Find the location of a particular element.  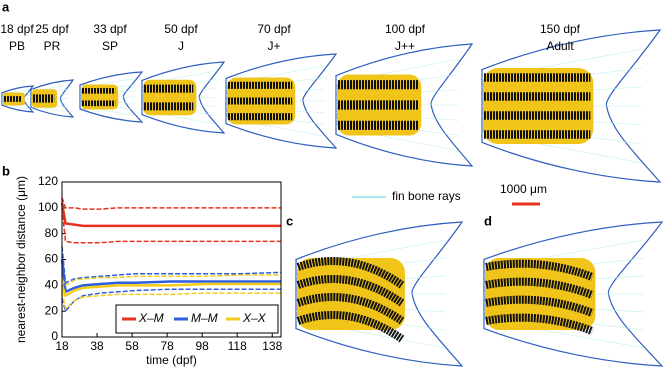

rays-legend: fin bone rays is located at coordinates (426, 196).